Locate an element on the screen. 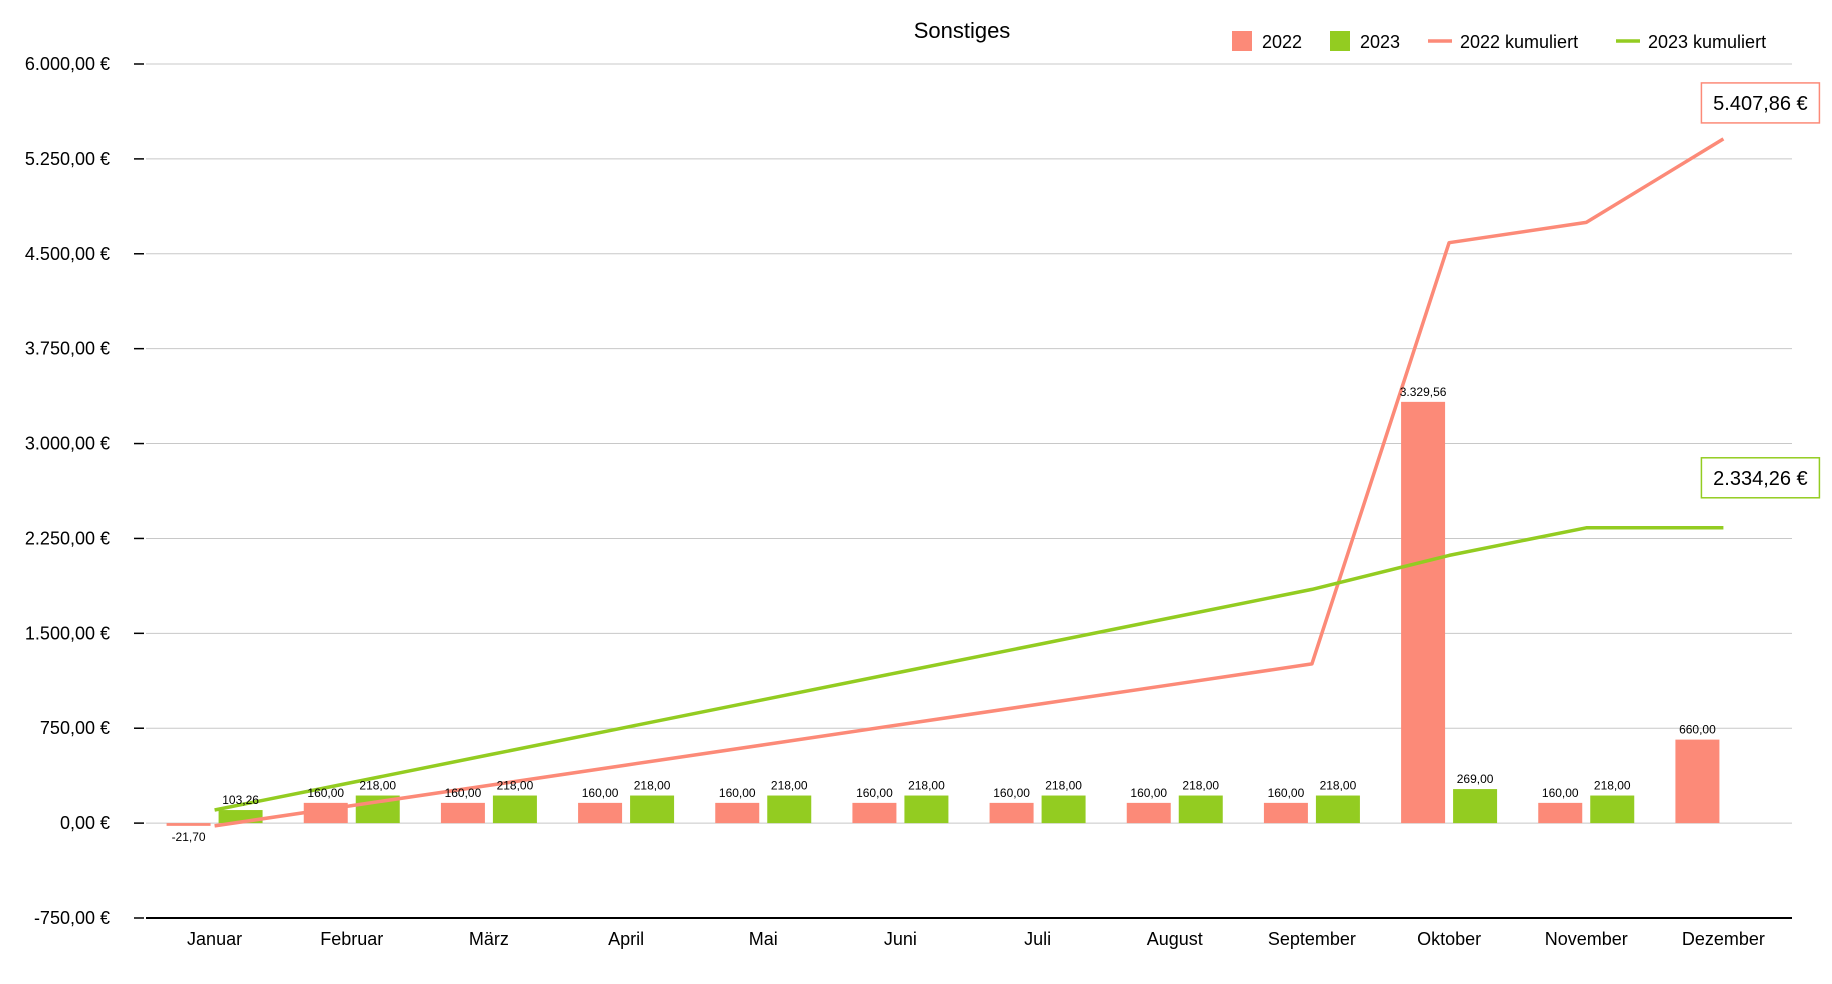  y-tick-label: 1.500,00 € is located at coordinates (67, 633).